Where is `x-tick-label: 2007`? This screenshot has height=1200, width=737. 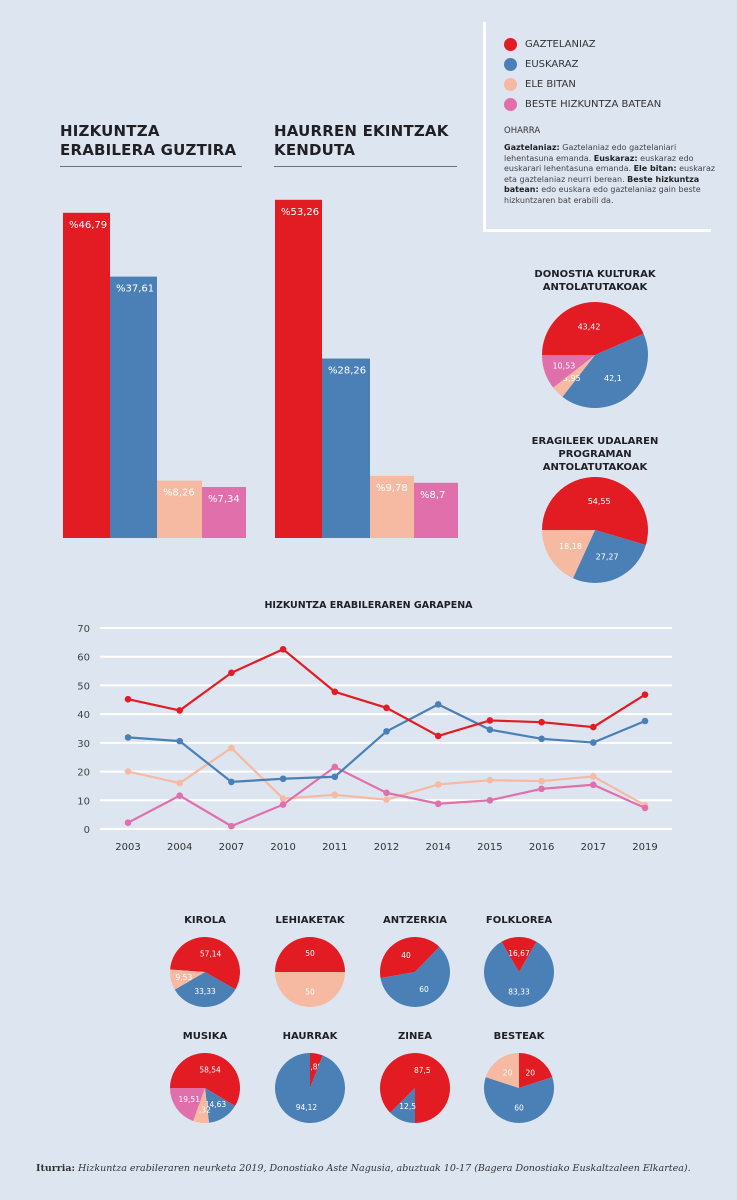
x-tick-label: 2007 is located at coordinates (231, 847).